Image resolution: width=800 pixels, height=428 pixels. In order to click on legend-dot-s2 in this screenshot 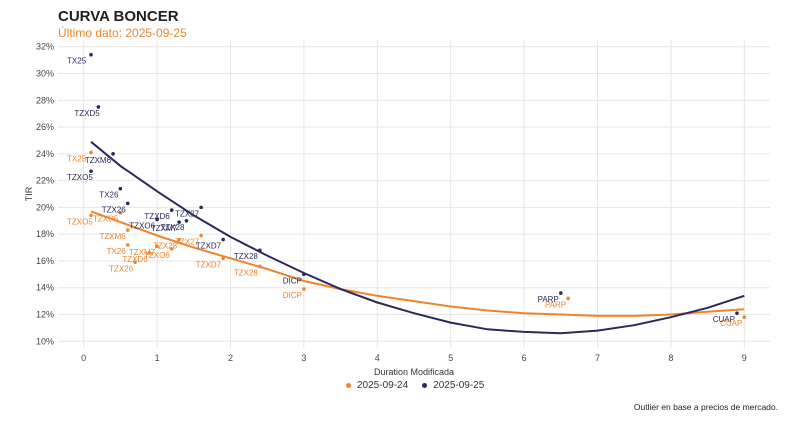, I will do `click(425, 385)`.